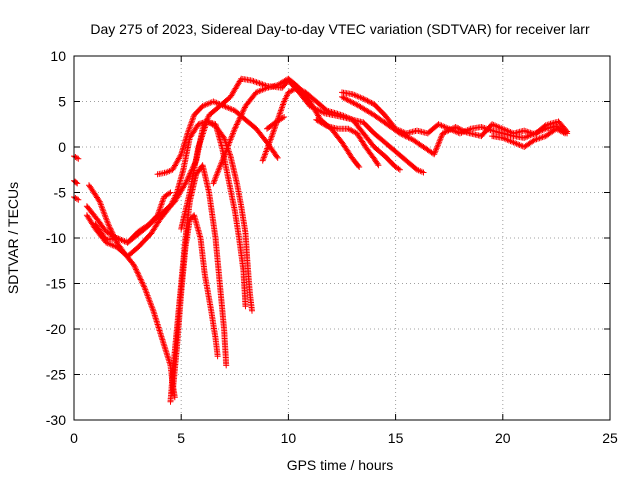 The height and width of the screenshot is (480, 640). I want to click on y-tick-label: 10, so click(58, 56).